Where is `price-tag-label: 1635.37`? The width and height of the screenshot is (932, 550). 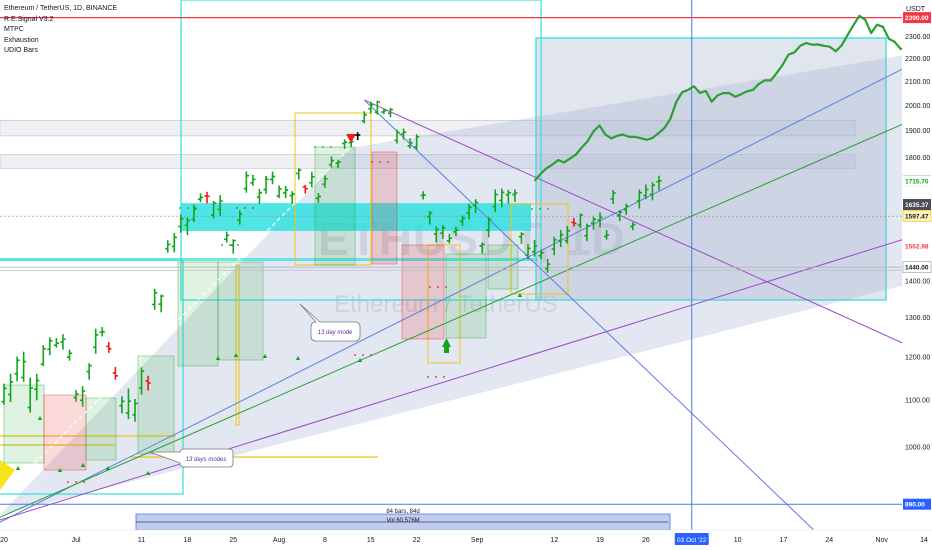 price-tag-label: 1635.37 is located at coordinates (917, 205).